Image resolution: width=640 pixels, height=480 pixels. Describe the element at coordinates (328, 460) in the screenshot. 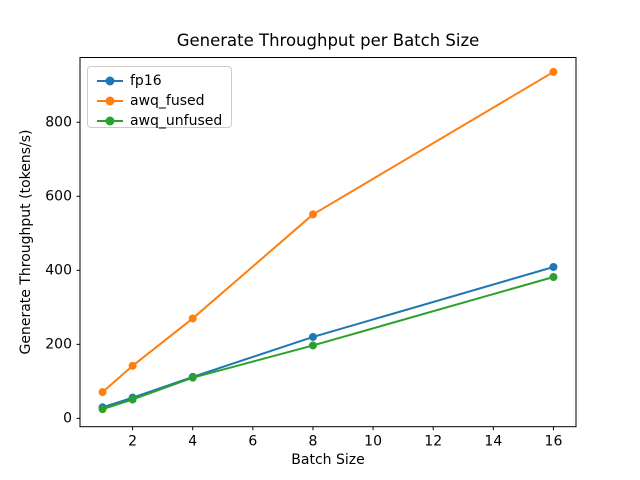

I see `x-axis-label: Batch Size` at that location.